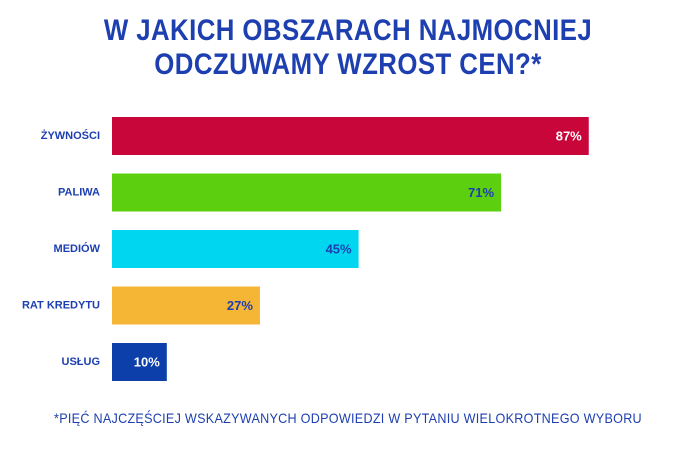 The height and width of the screenshot is (451, 696). What do you see at coordinates (339, 249) in the screenshot?
I see `value-label-2: 45%` at bounding box center [339, 249].